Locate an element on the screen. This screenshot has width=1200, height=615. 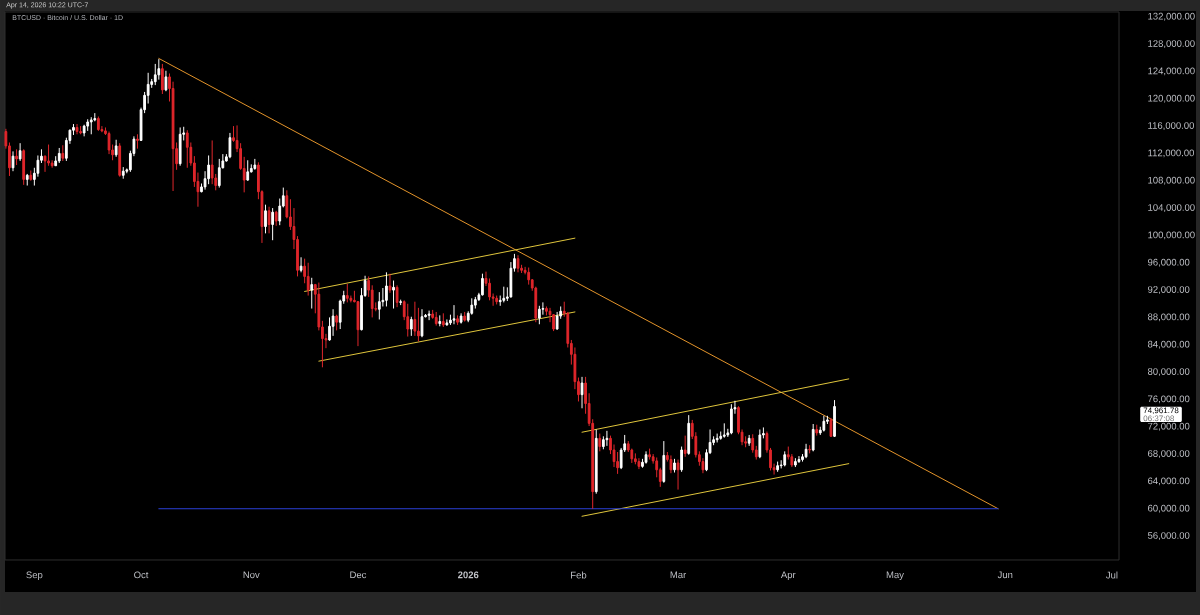
x-tick-label: Feb is located at coordinates (579, 575).